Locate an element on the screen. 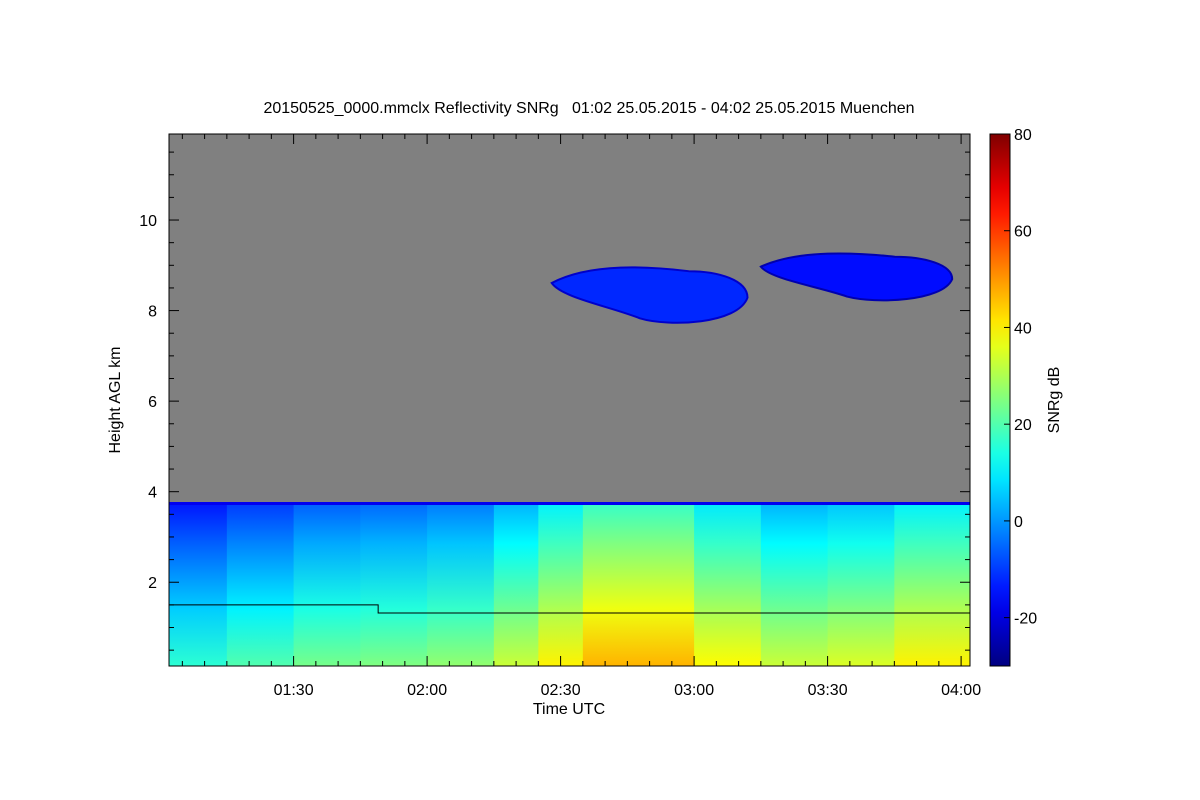  y-tick-label: 6 is located at coordinates (152, 402).